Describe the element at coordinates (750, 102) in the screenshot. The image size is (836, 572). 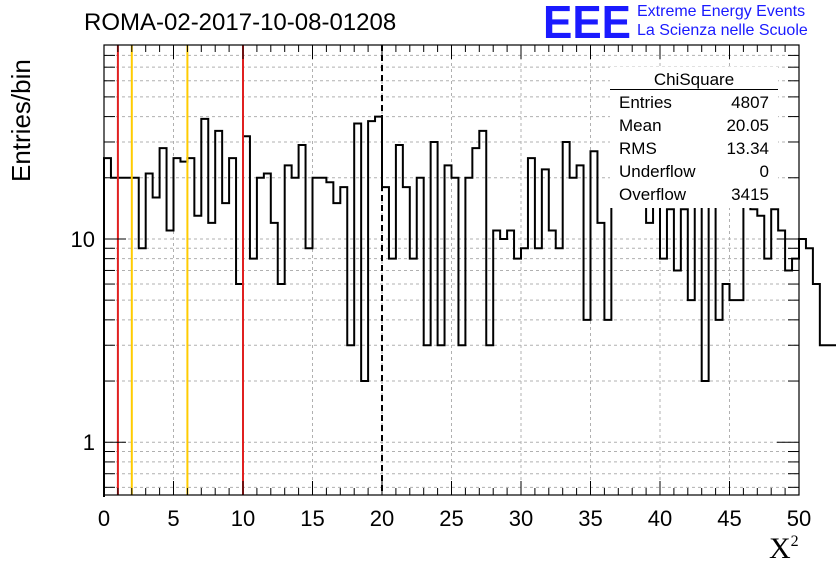
I see `stats-value: 4807` at that location.